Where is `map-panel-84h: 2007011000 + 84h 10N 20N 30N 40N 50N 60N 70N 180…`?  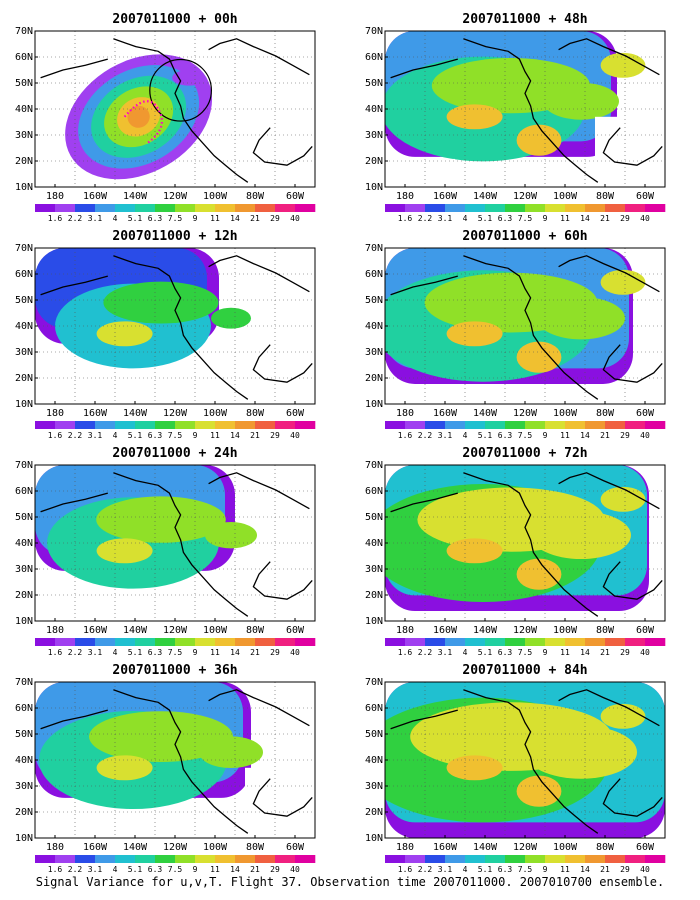
map-panel-84h: 2007011000 + 84h 10N 20N 30N 40N 50N 60N 70N 180… is located at coordinates (515, 768).